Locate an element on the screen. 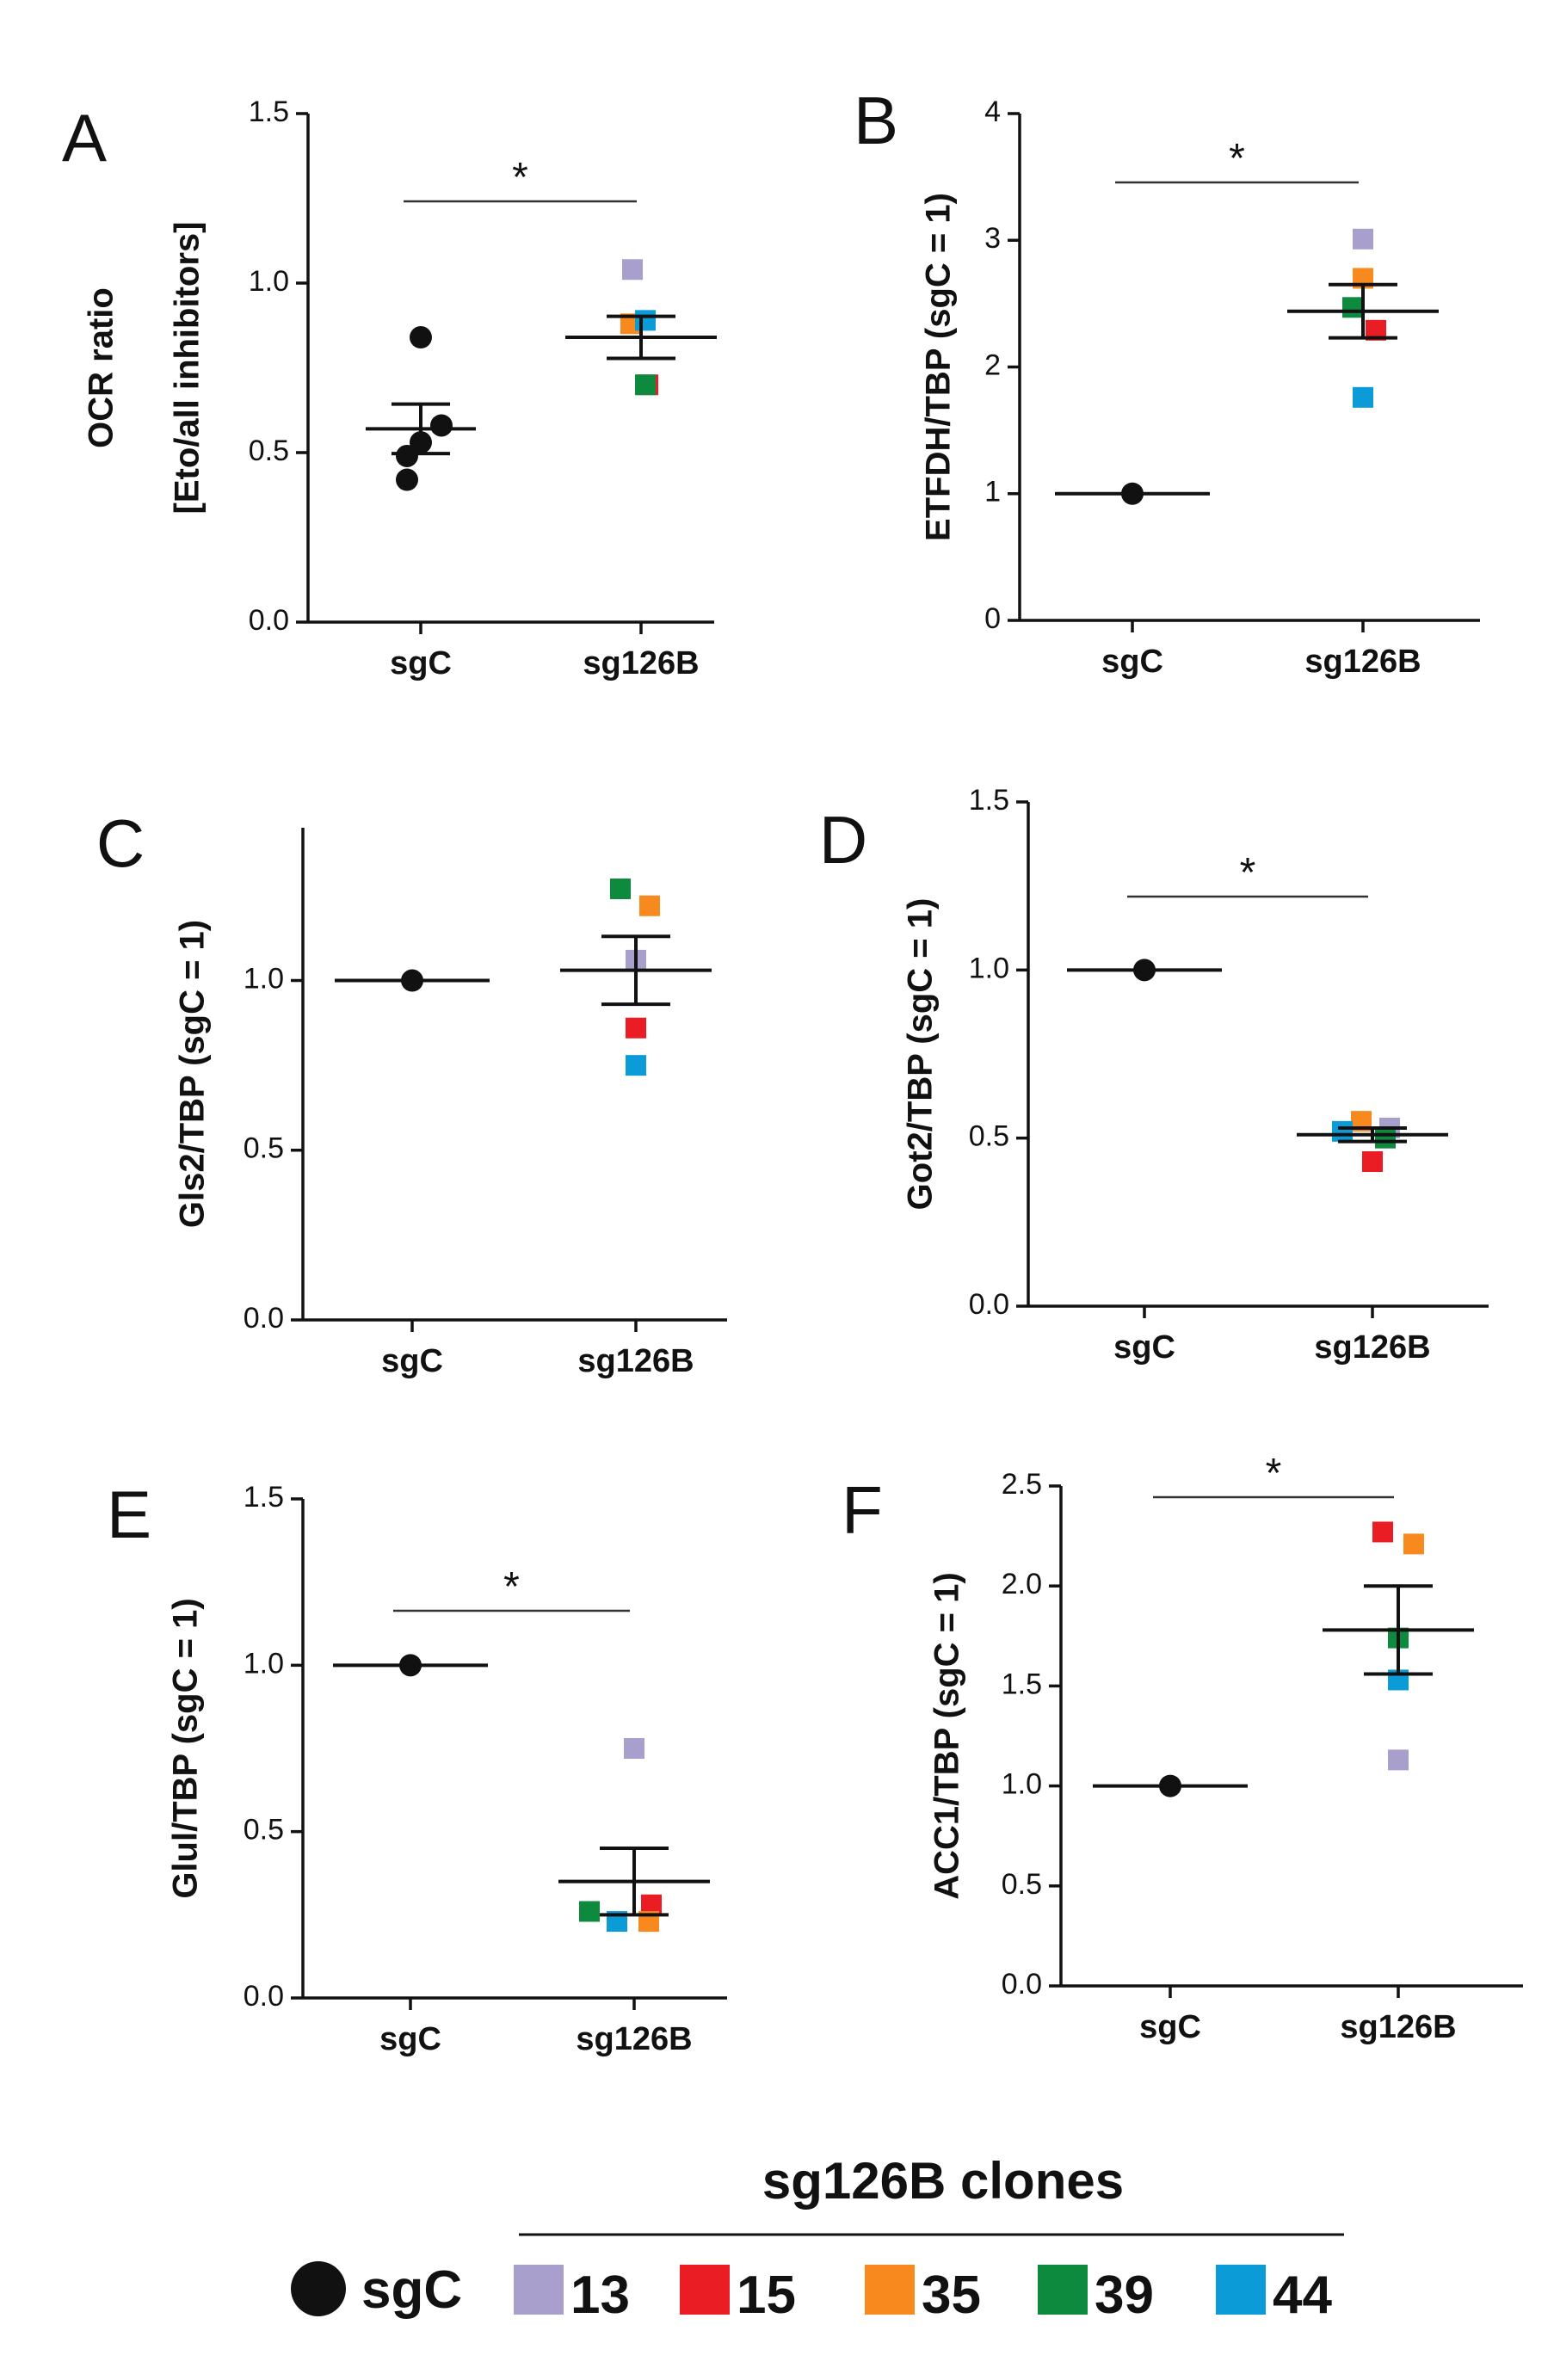 The image size is (1554, 2380). y-tick-label: 3 is located at coordinates (992, 239).